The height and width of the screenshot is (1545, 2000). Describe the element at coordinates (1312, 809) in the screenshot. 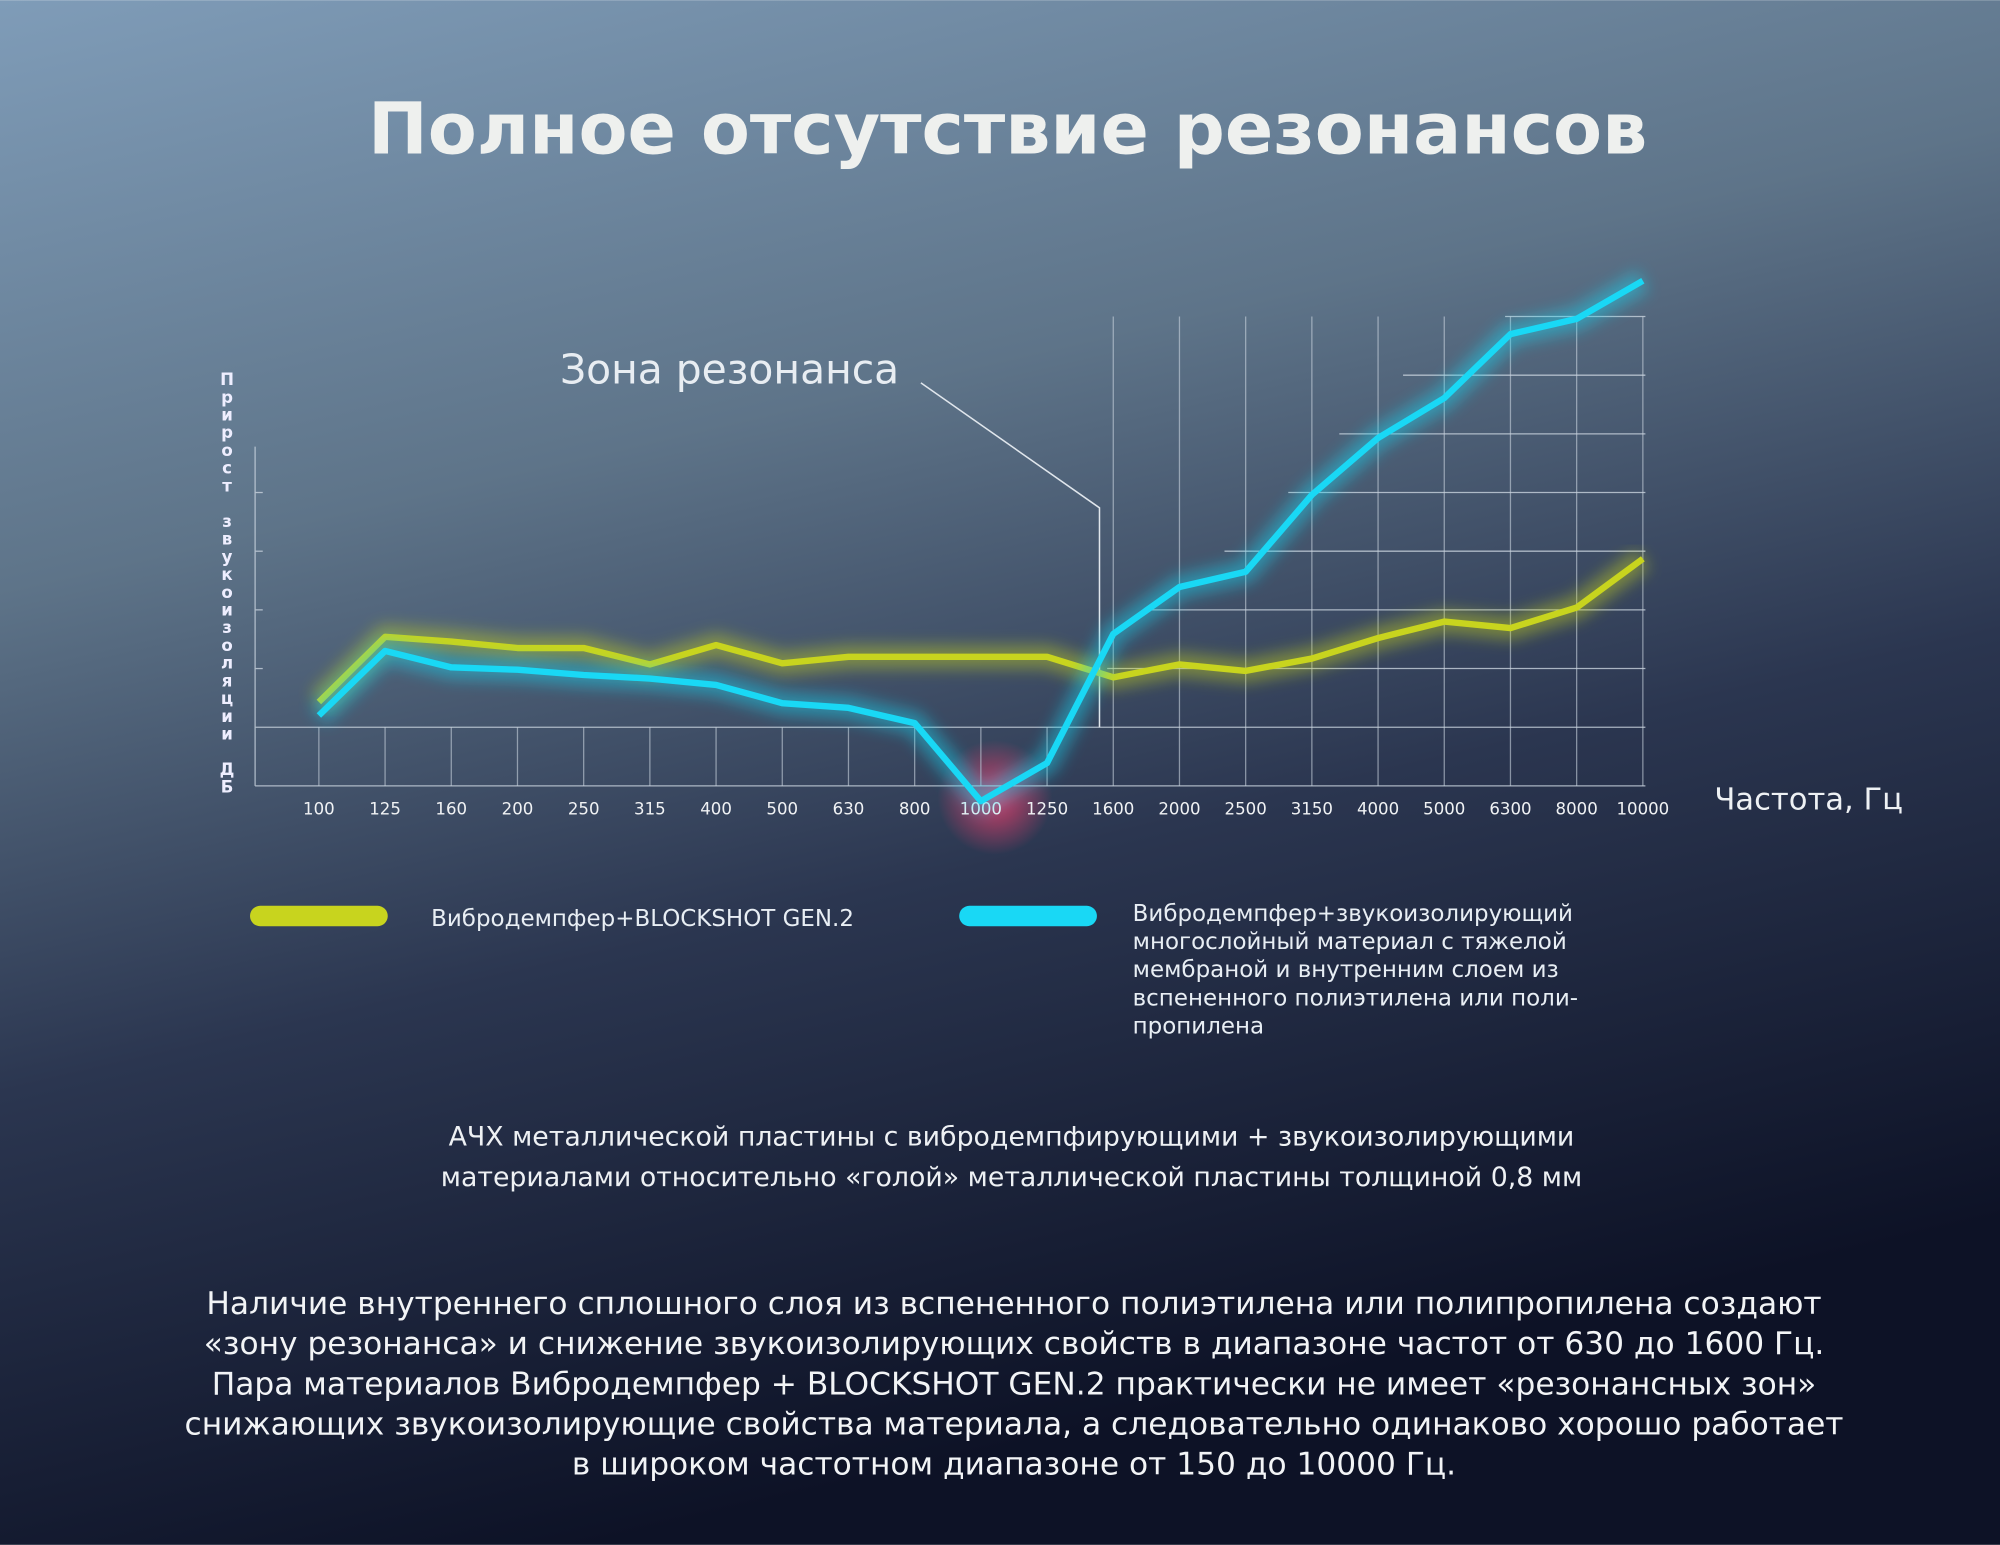

I see `x-tick-label: 3150` at that location.